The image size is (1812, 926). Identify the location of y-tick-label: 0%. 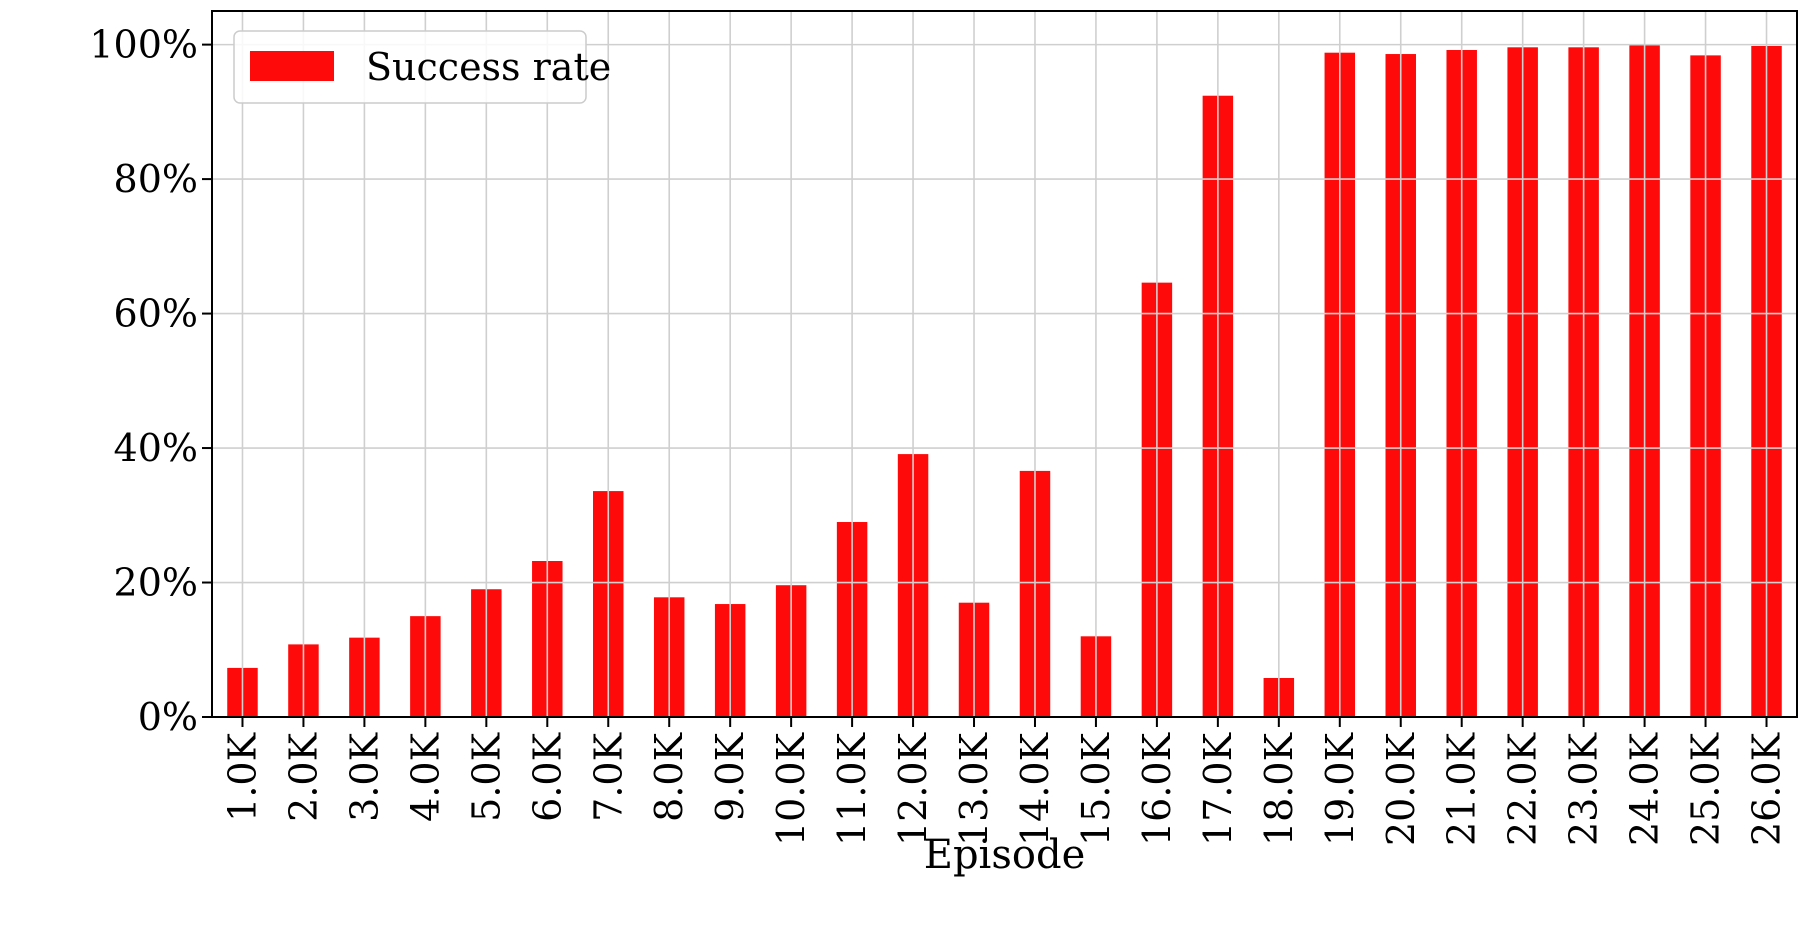
(168, 717).